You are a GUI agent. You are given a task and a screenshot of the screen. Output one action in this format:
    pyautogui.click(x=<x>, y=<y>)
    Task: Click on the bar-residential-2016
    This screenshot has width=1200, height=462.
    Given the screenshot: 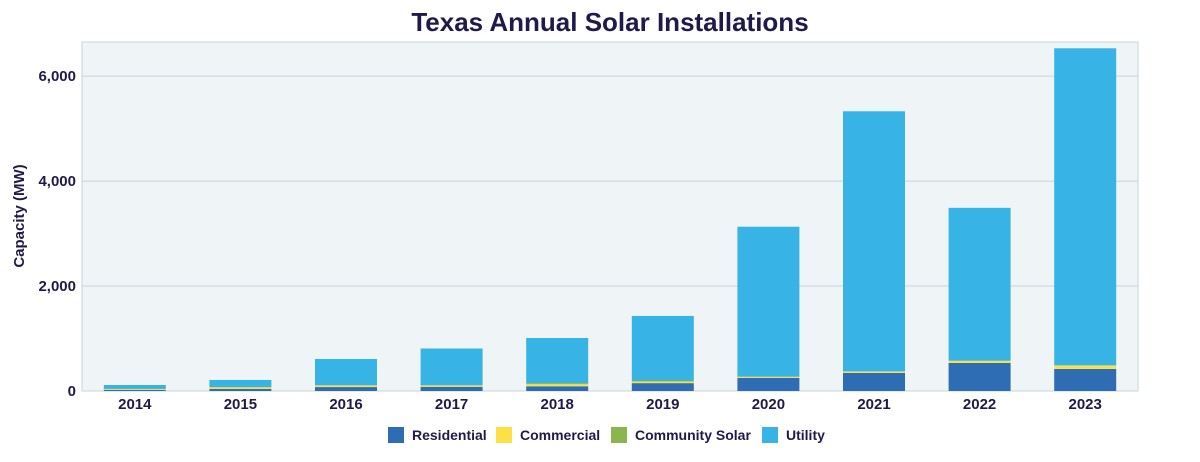 What is the action you would take?
    pyautogui.click(x=346, y=389)
    